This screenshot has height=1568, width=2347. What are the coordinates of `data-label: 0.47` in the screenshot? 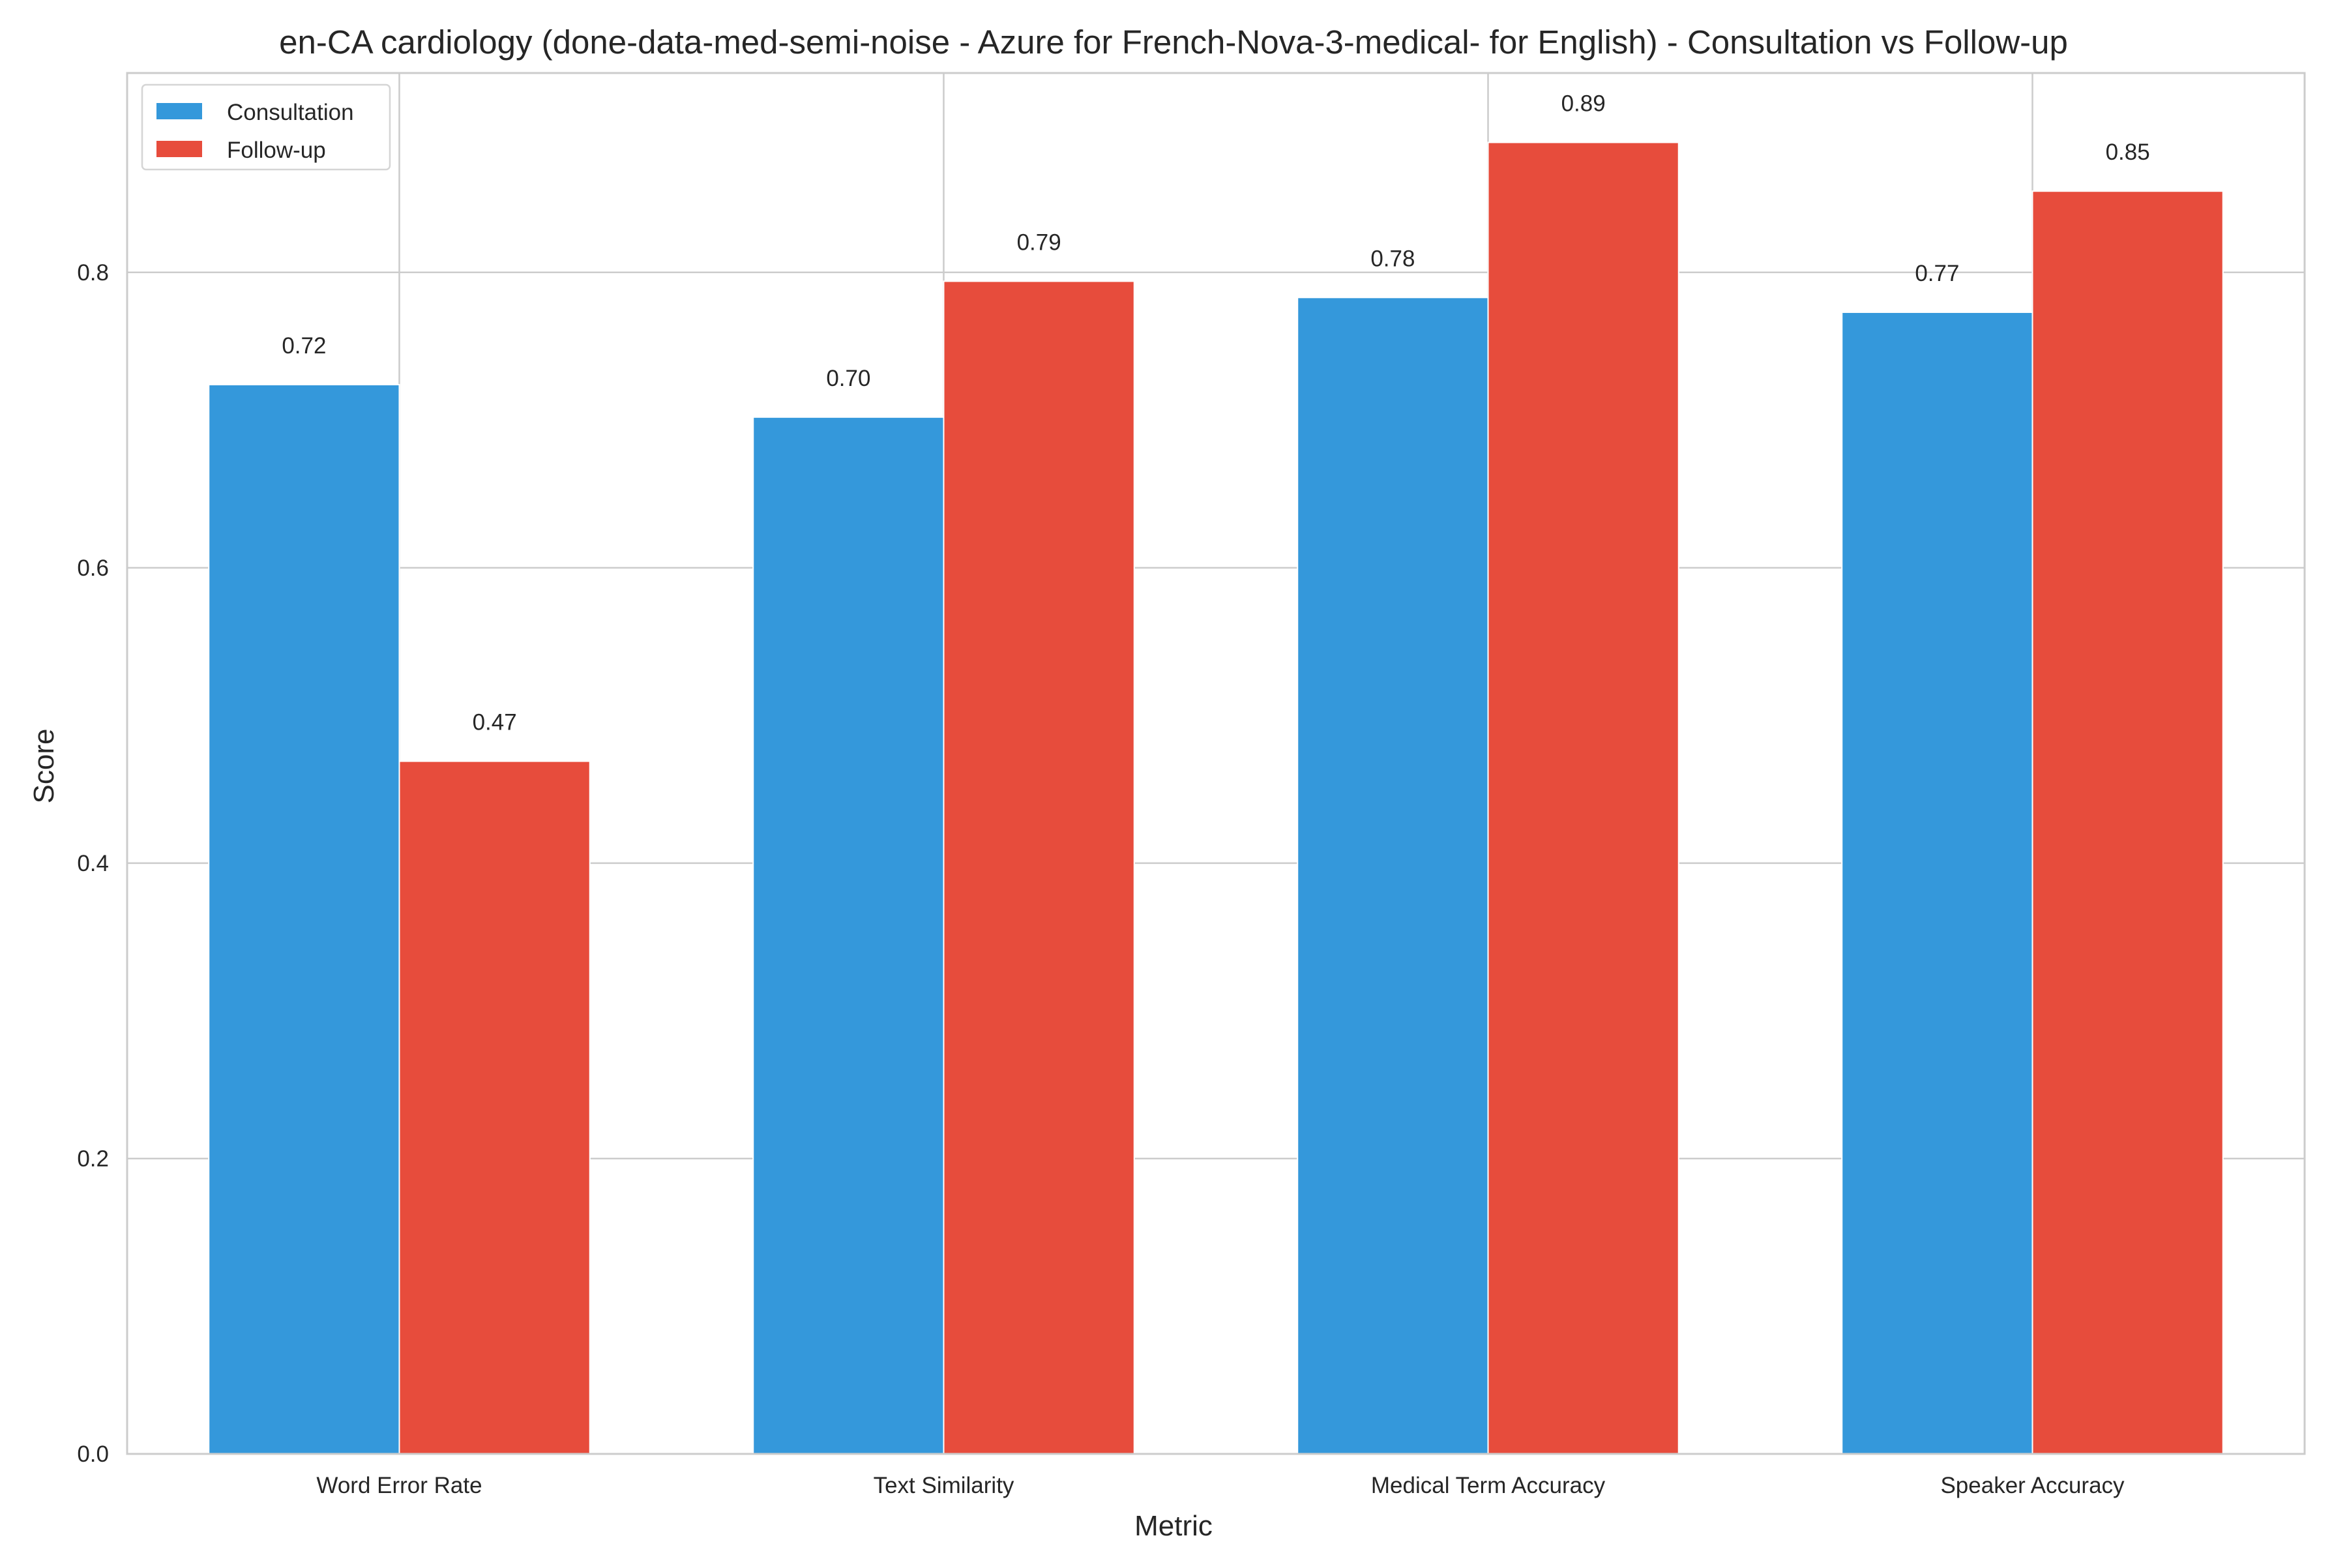 It's located at (495, 723).